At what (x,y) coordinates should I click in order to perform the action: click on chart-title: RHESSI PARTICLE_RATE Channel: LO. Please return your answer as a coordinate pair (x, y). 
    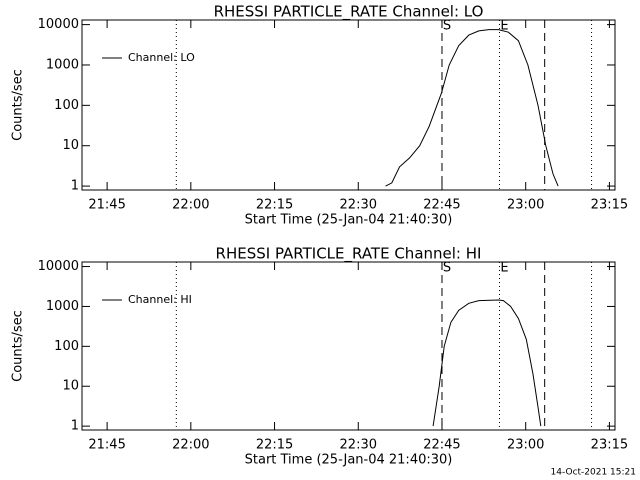
    Looking at the image, I should click on (349, 12).